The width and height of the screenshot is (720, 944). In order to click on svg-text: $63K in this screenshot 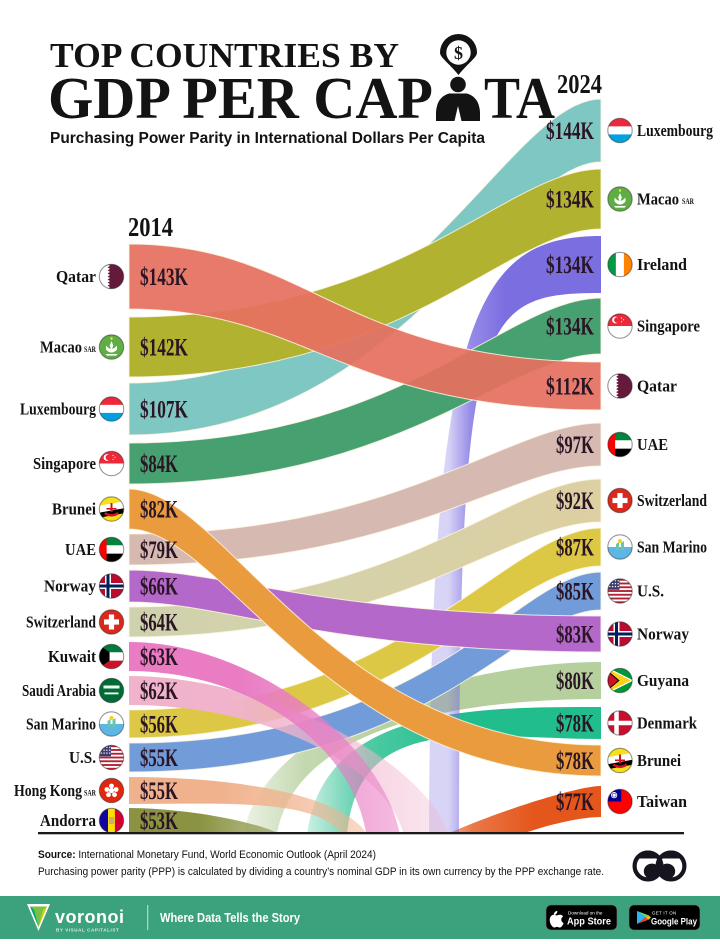, I will do `click(159, 657)`.